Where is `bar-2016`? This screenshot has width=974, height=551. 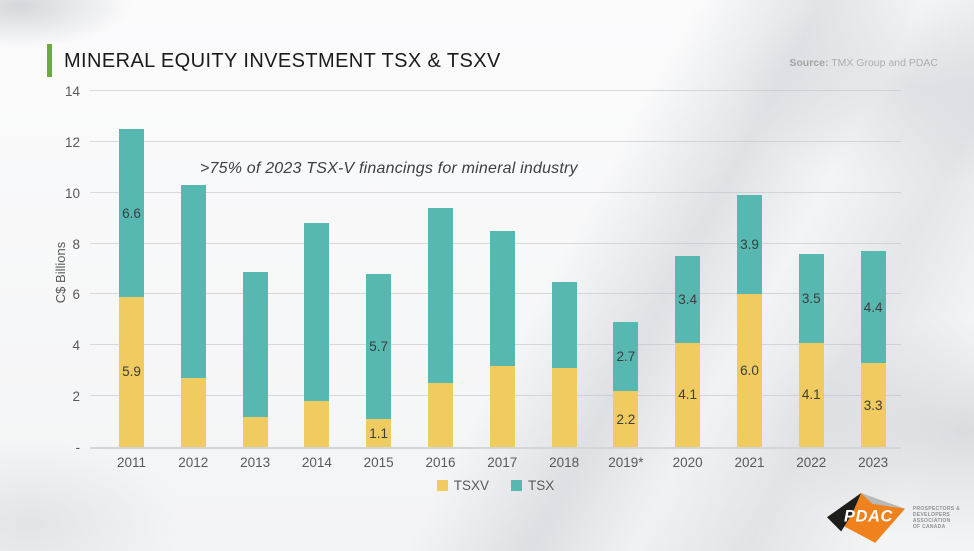
bar-2016 is located at coordinates (440, 270).